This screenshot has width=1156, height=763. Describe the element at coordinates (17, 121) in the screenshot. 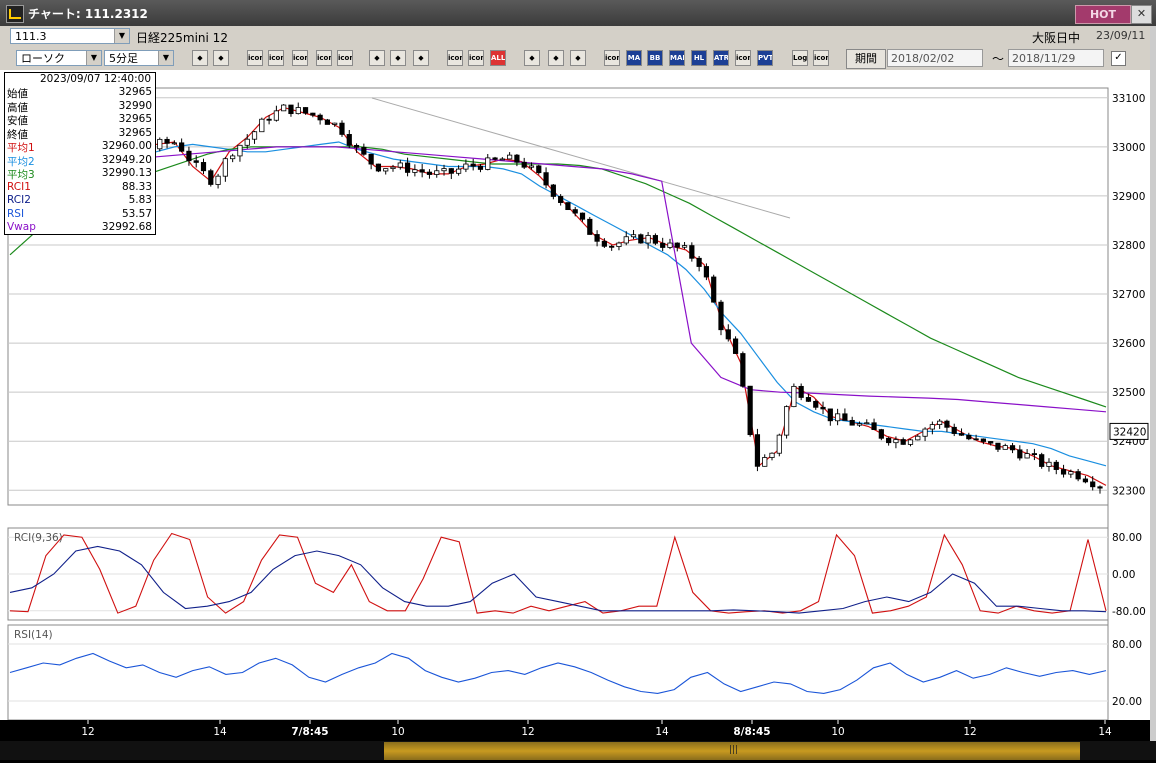

I see `info-label: 安値` at that location.